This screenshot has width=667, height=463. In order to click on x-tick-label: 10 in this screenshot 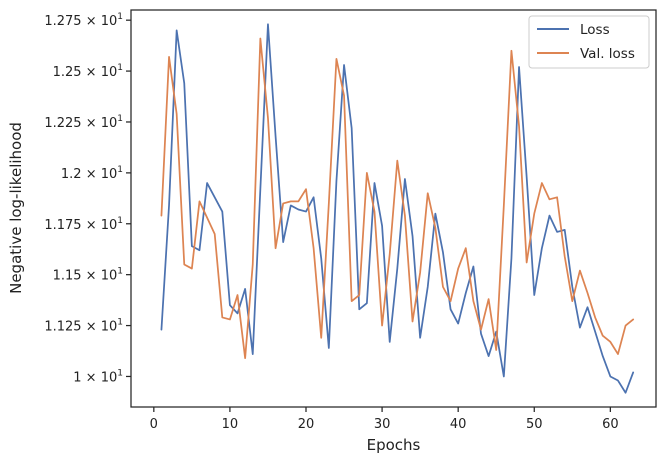, I will do `click(230, 424)`.